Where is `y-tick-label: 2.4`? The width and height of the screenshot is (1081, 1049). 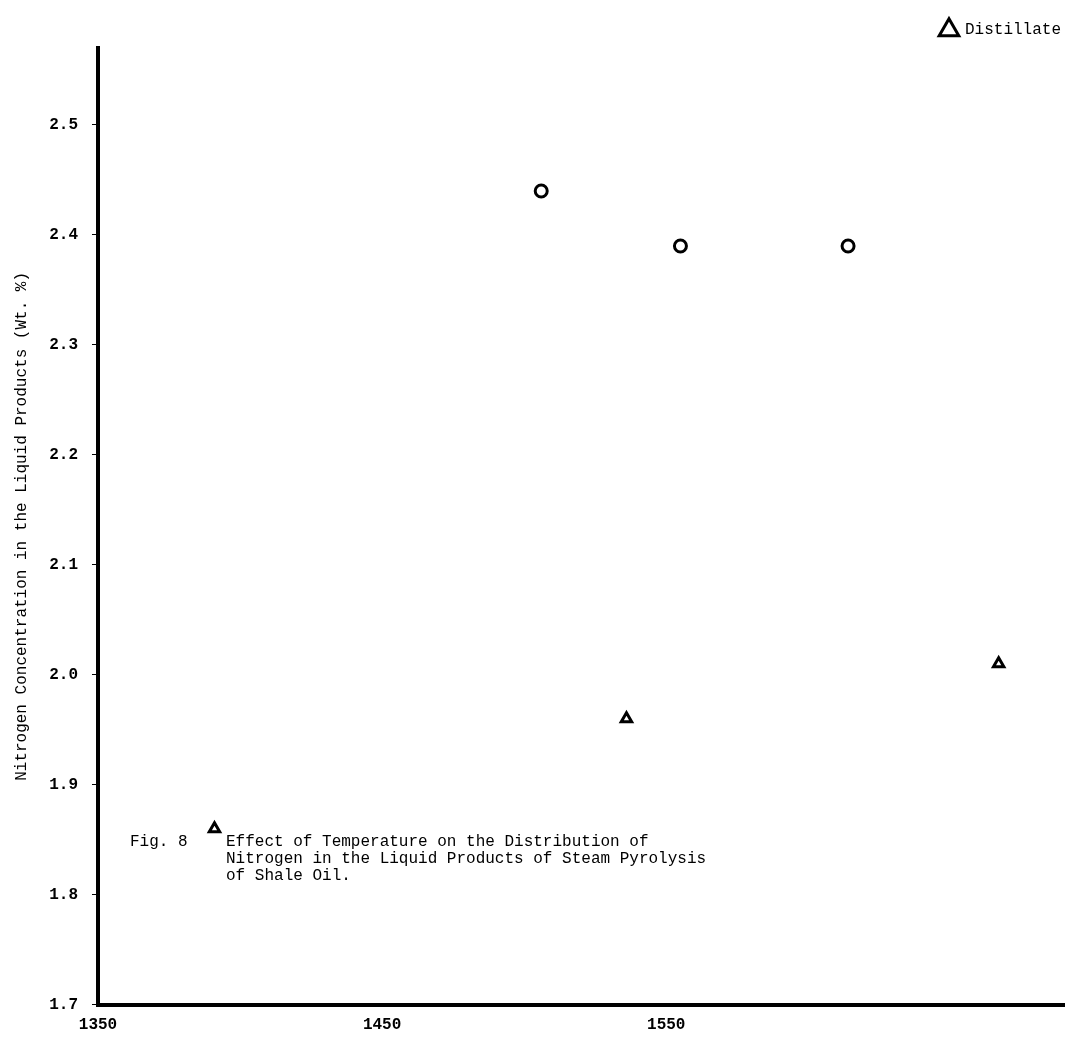 y-tick-label: 2.4 is located at coordinates (64, 234).